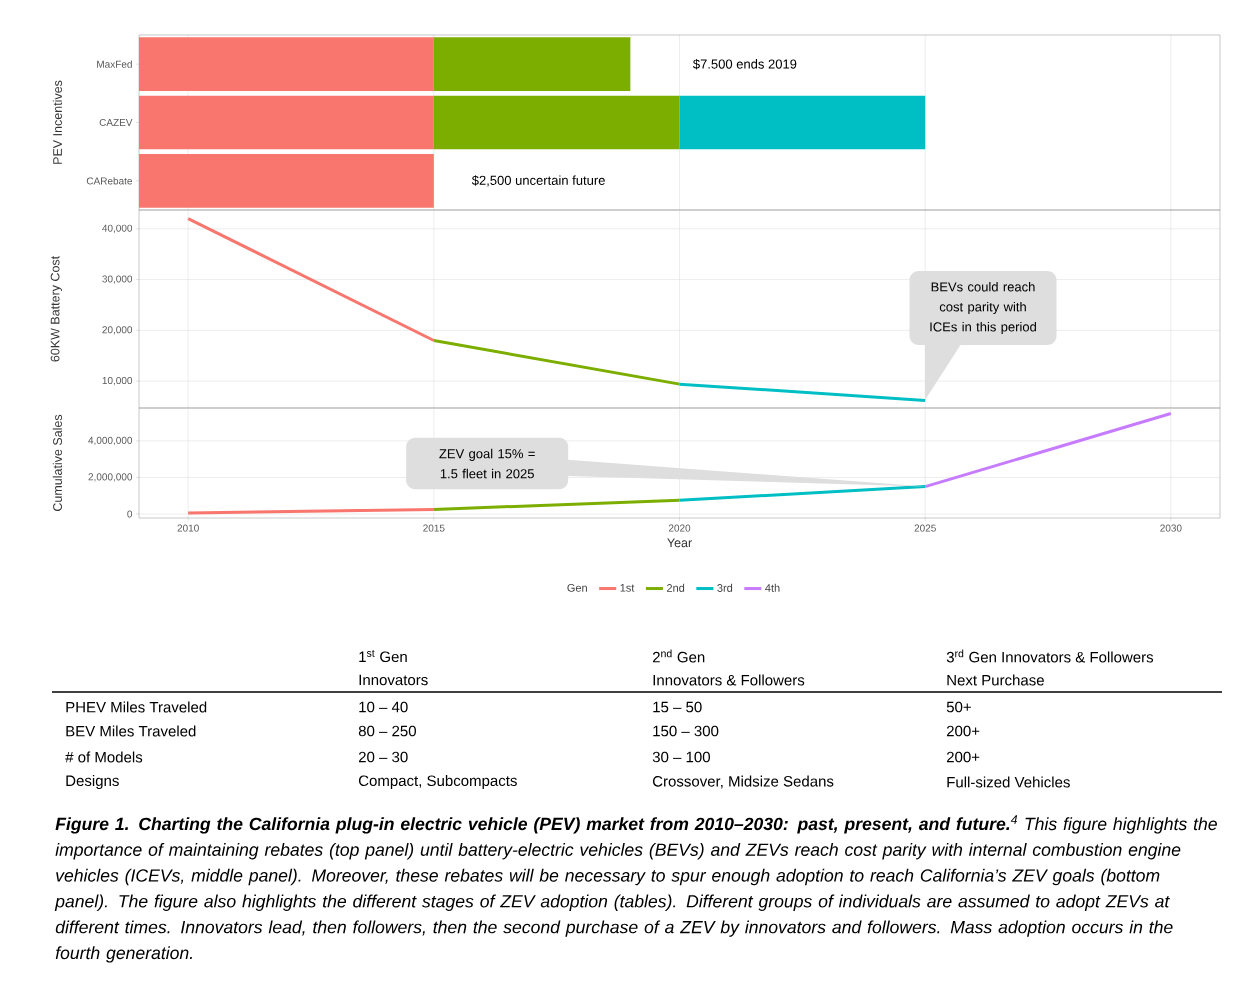  I want to click on text: 20 – 30, so click(383, 757).